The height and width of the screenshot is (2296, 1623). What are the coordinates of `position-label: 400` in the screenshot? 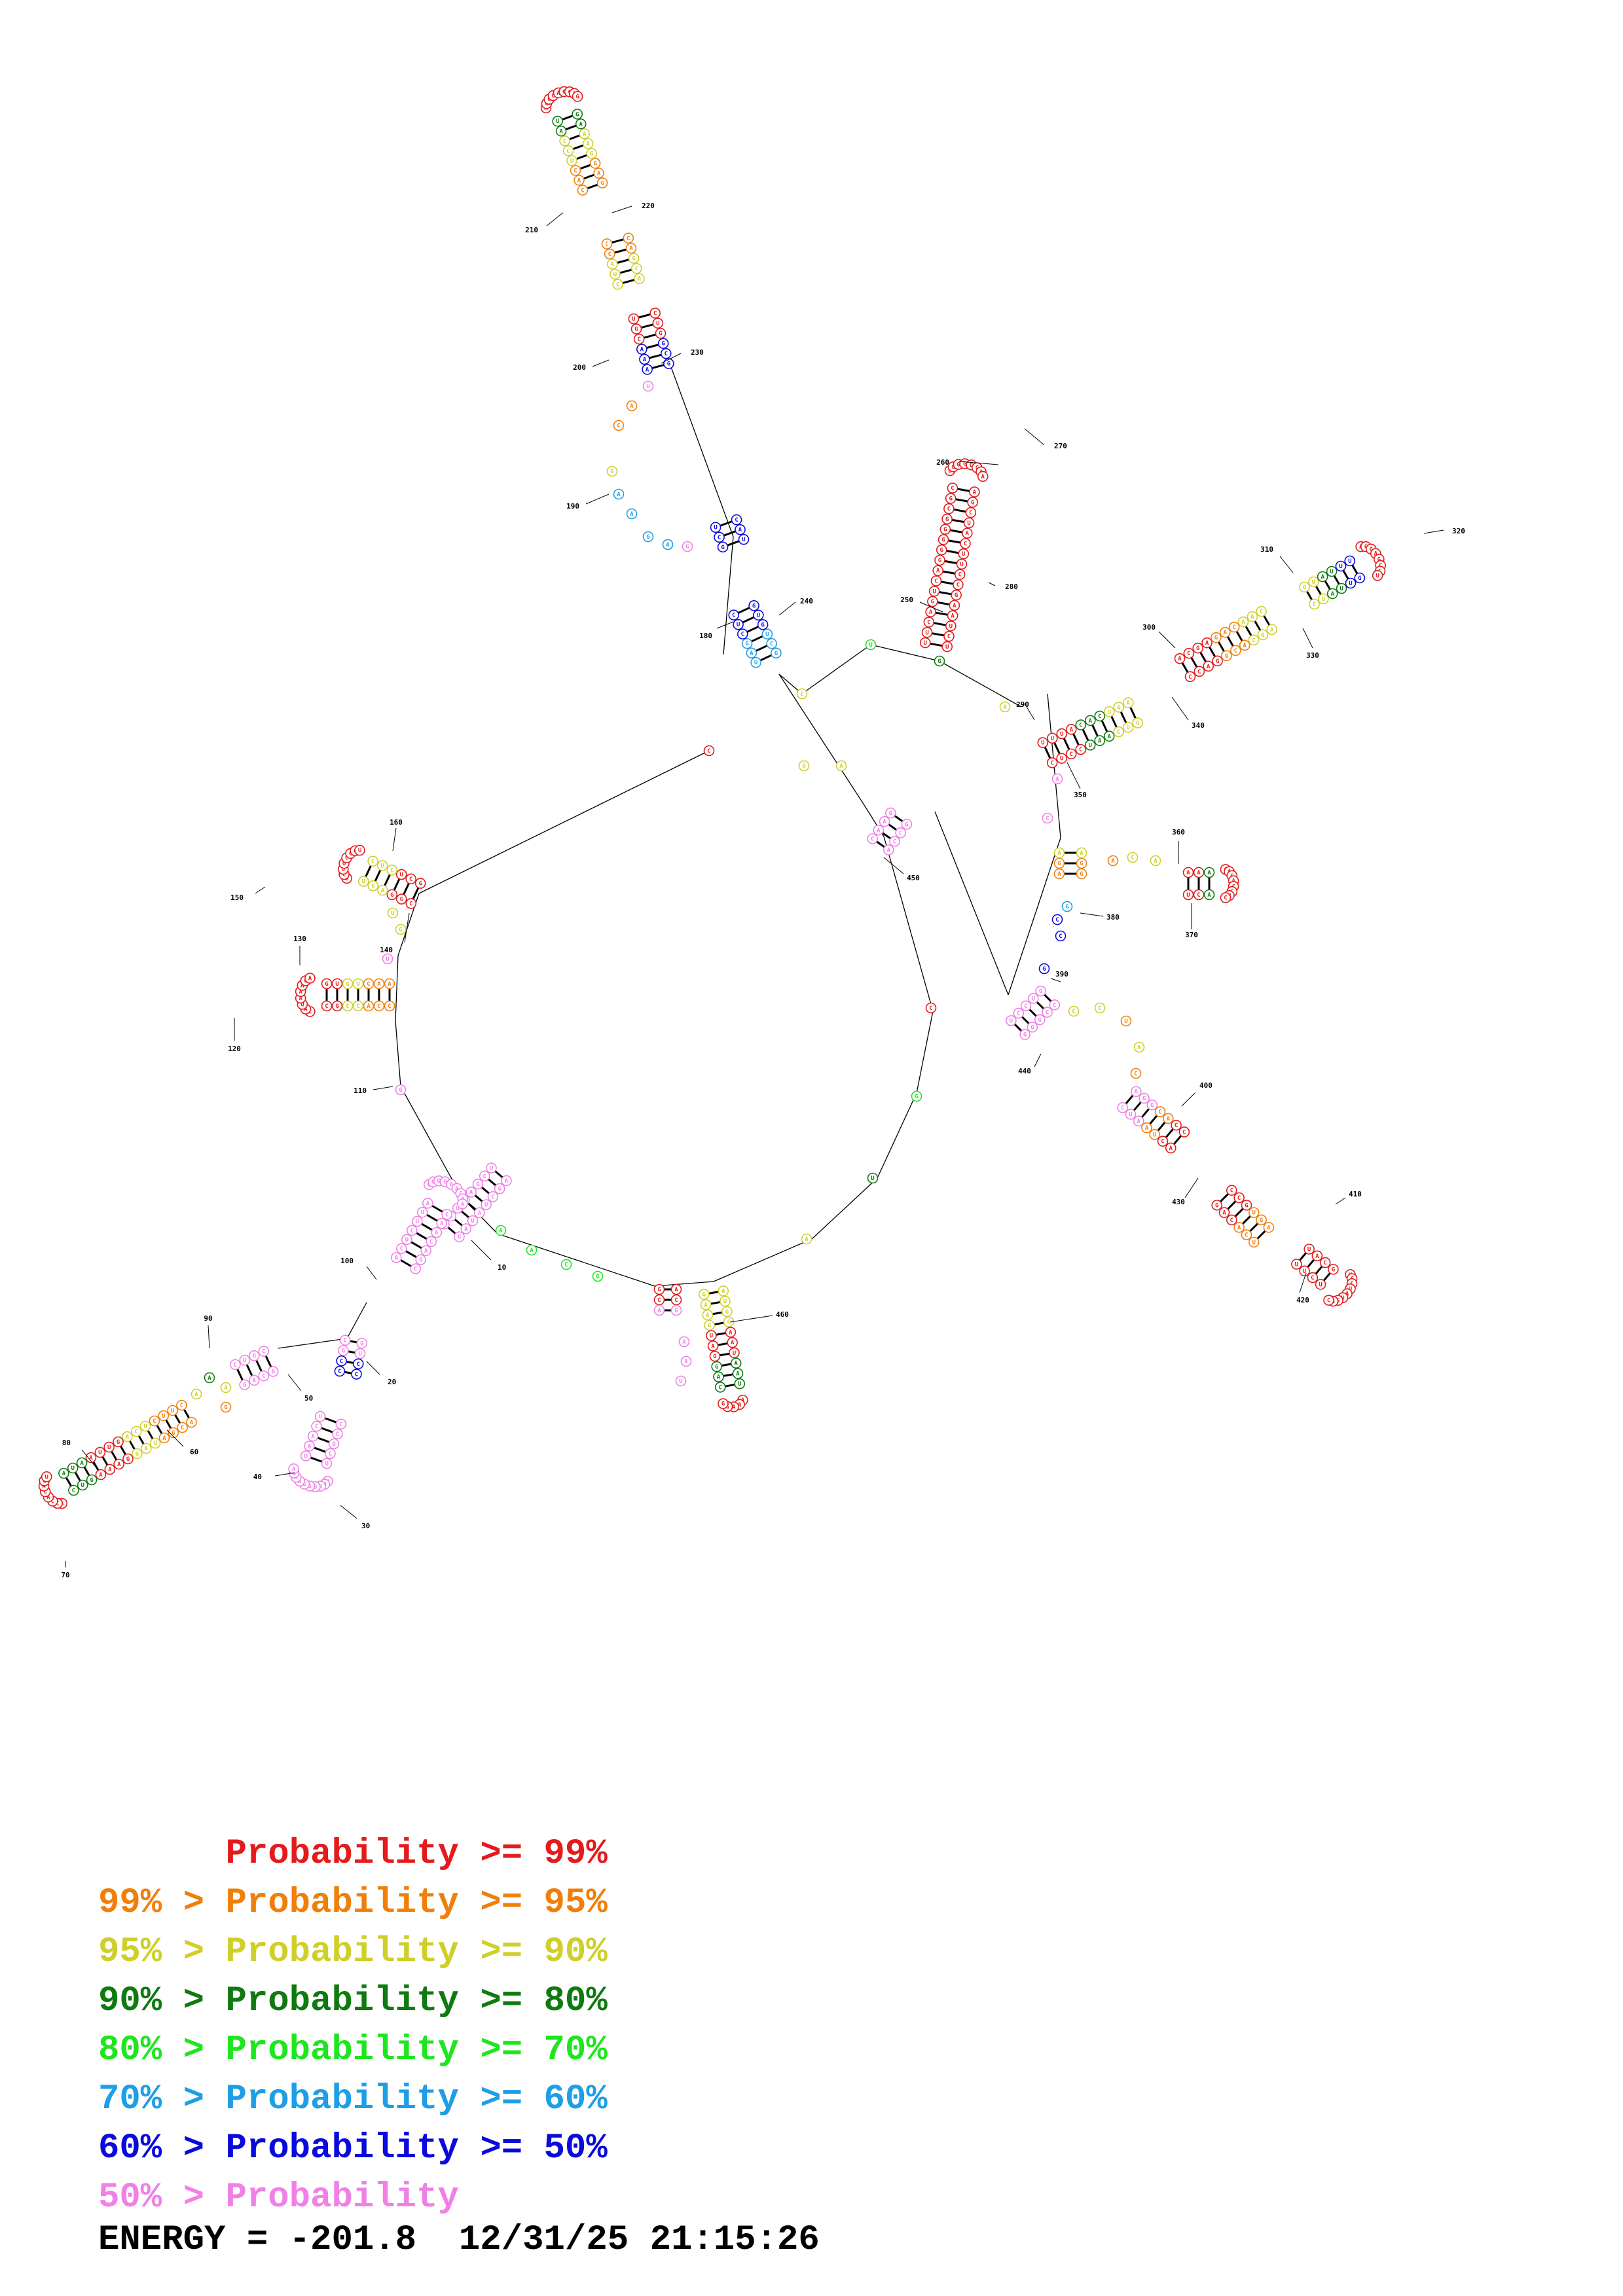 It's located at (1206, 1085).